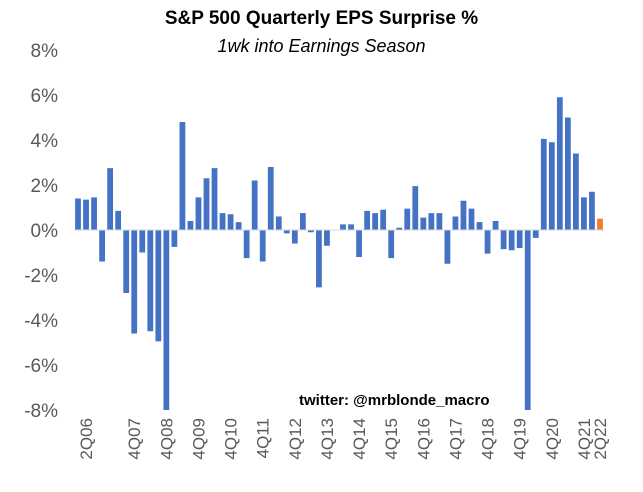 Image resolution: width=643 pixels, height=492 pixels. Describe the element at coordinates (110, 199) in the screenshot. I see `bar-1Q07` at that location.